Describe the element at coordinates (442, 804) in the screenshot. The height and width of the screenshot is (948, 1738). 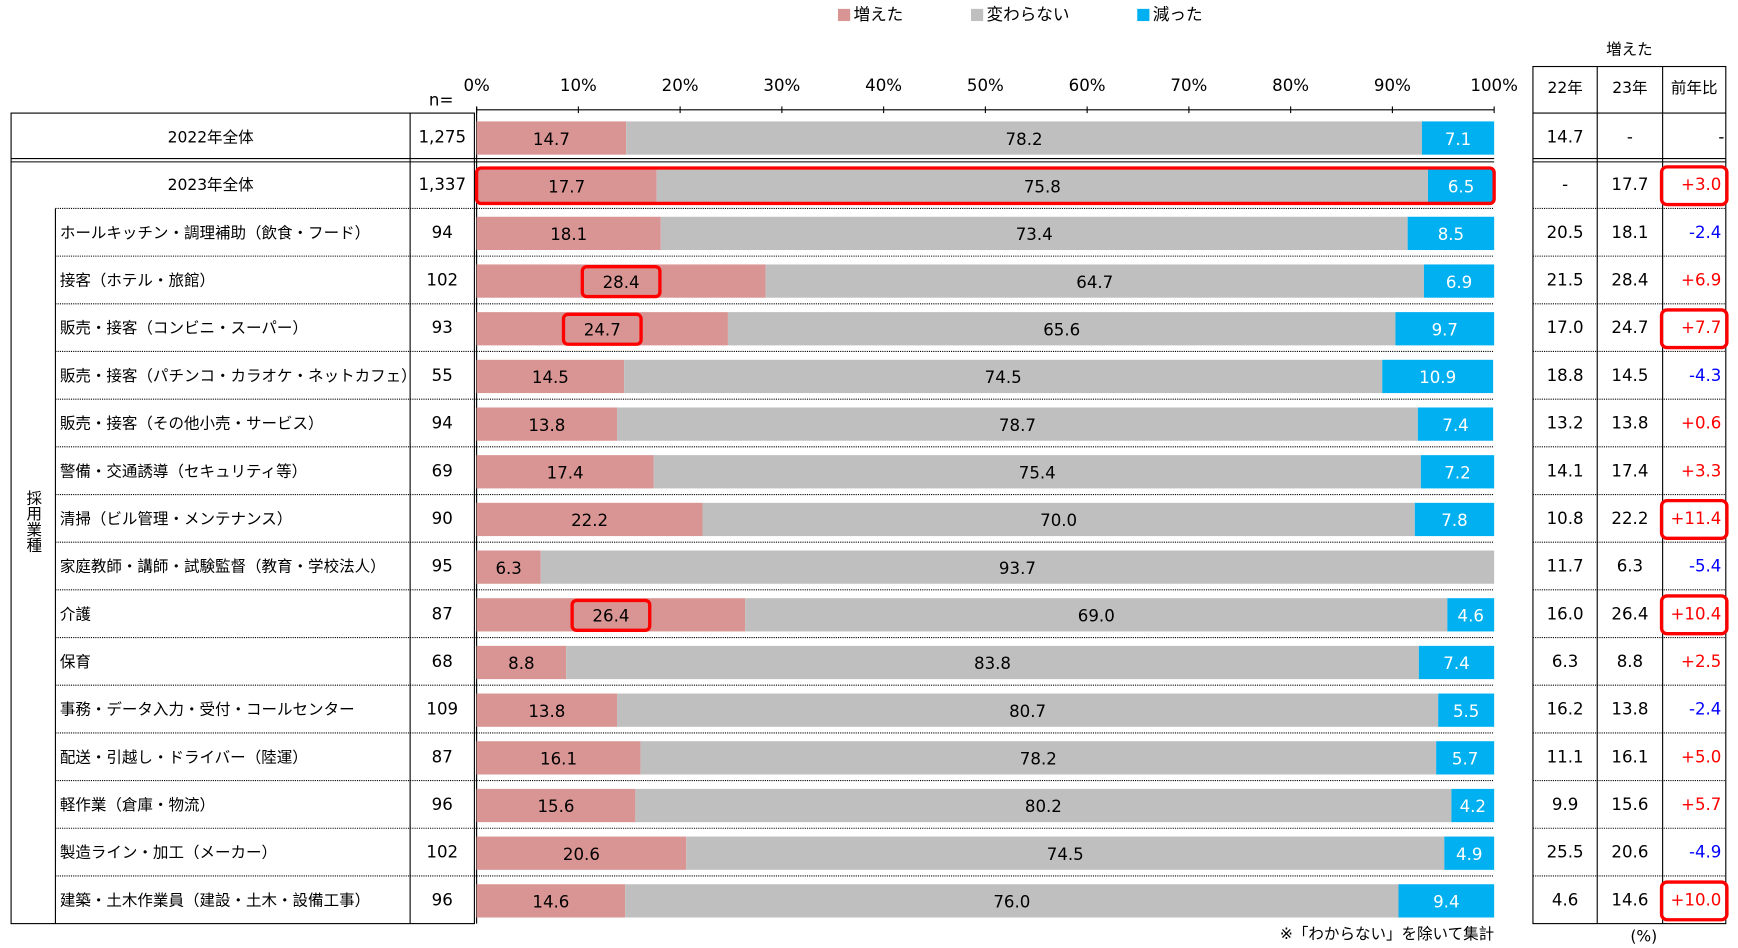
I see `n-value: 96` at that location.